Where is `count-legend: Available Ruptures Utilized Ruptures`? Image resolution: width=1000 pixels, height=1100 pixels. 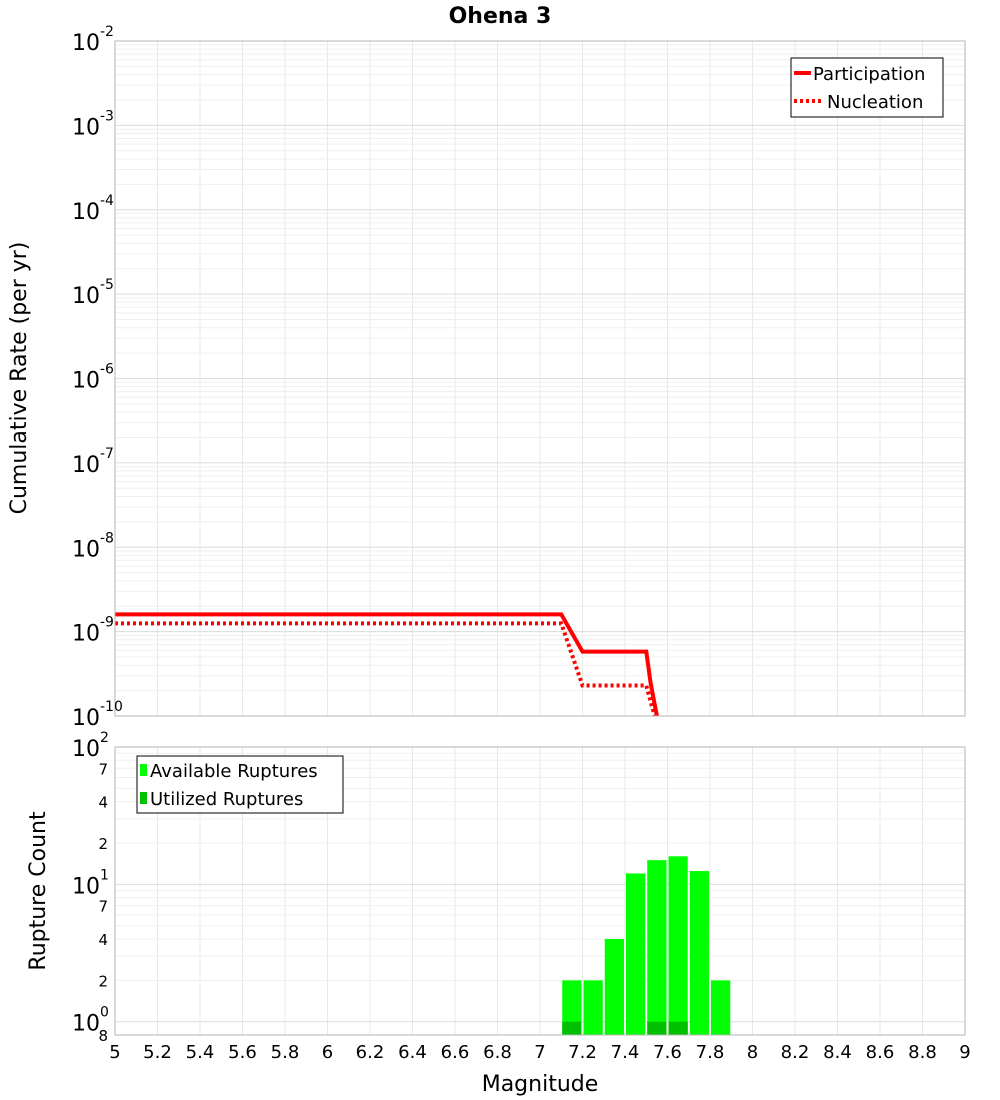
count-legend: Available Ruptures Utilized Ruptures is located at coordinates (240, 784).